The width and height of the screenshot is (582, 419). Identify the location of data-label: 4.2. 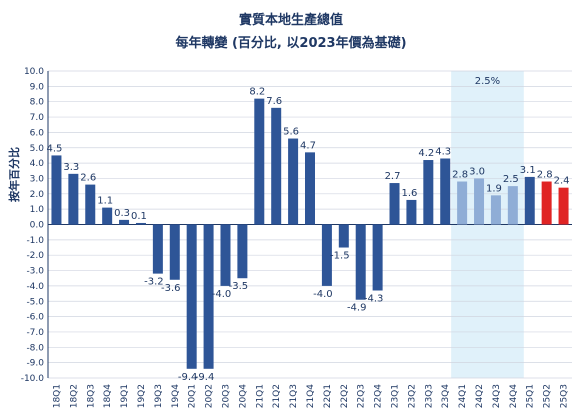
(426, 153).